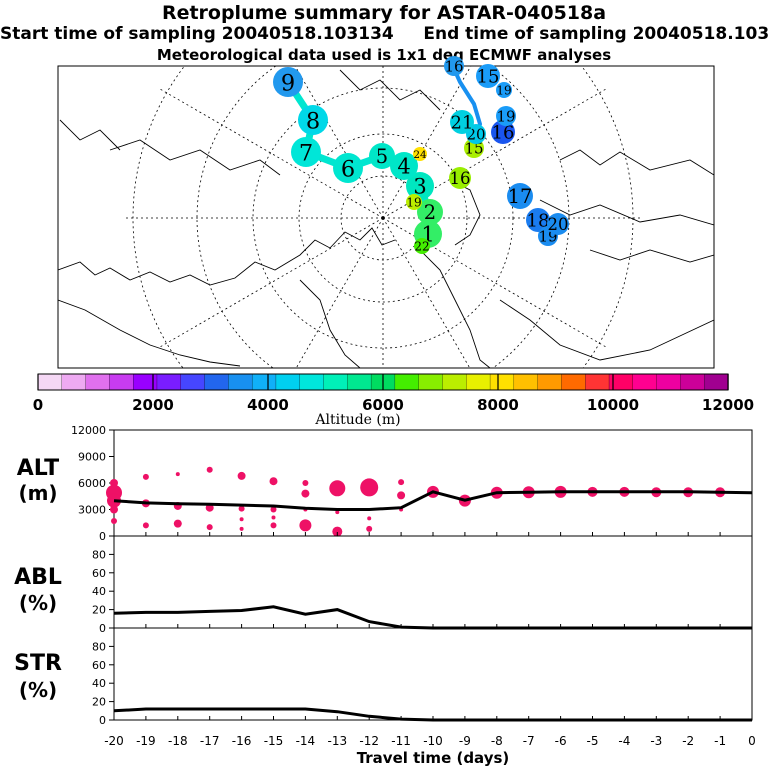 This screenshot has width=768, height=768. Describe the element at coordinates (38, 468) in the screenshot. I see `alt-label: ALT` at that location.